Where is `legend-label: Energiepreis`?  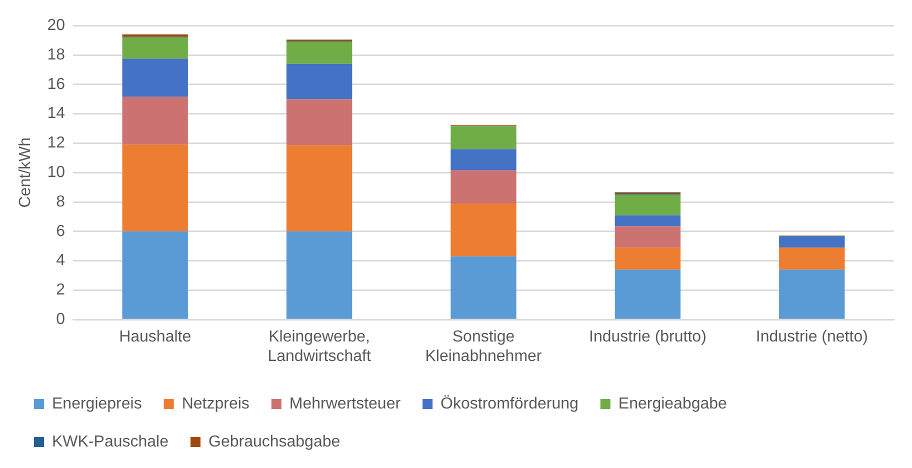 legend-label: Energiepreis is located at coordinates (97, 403).